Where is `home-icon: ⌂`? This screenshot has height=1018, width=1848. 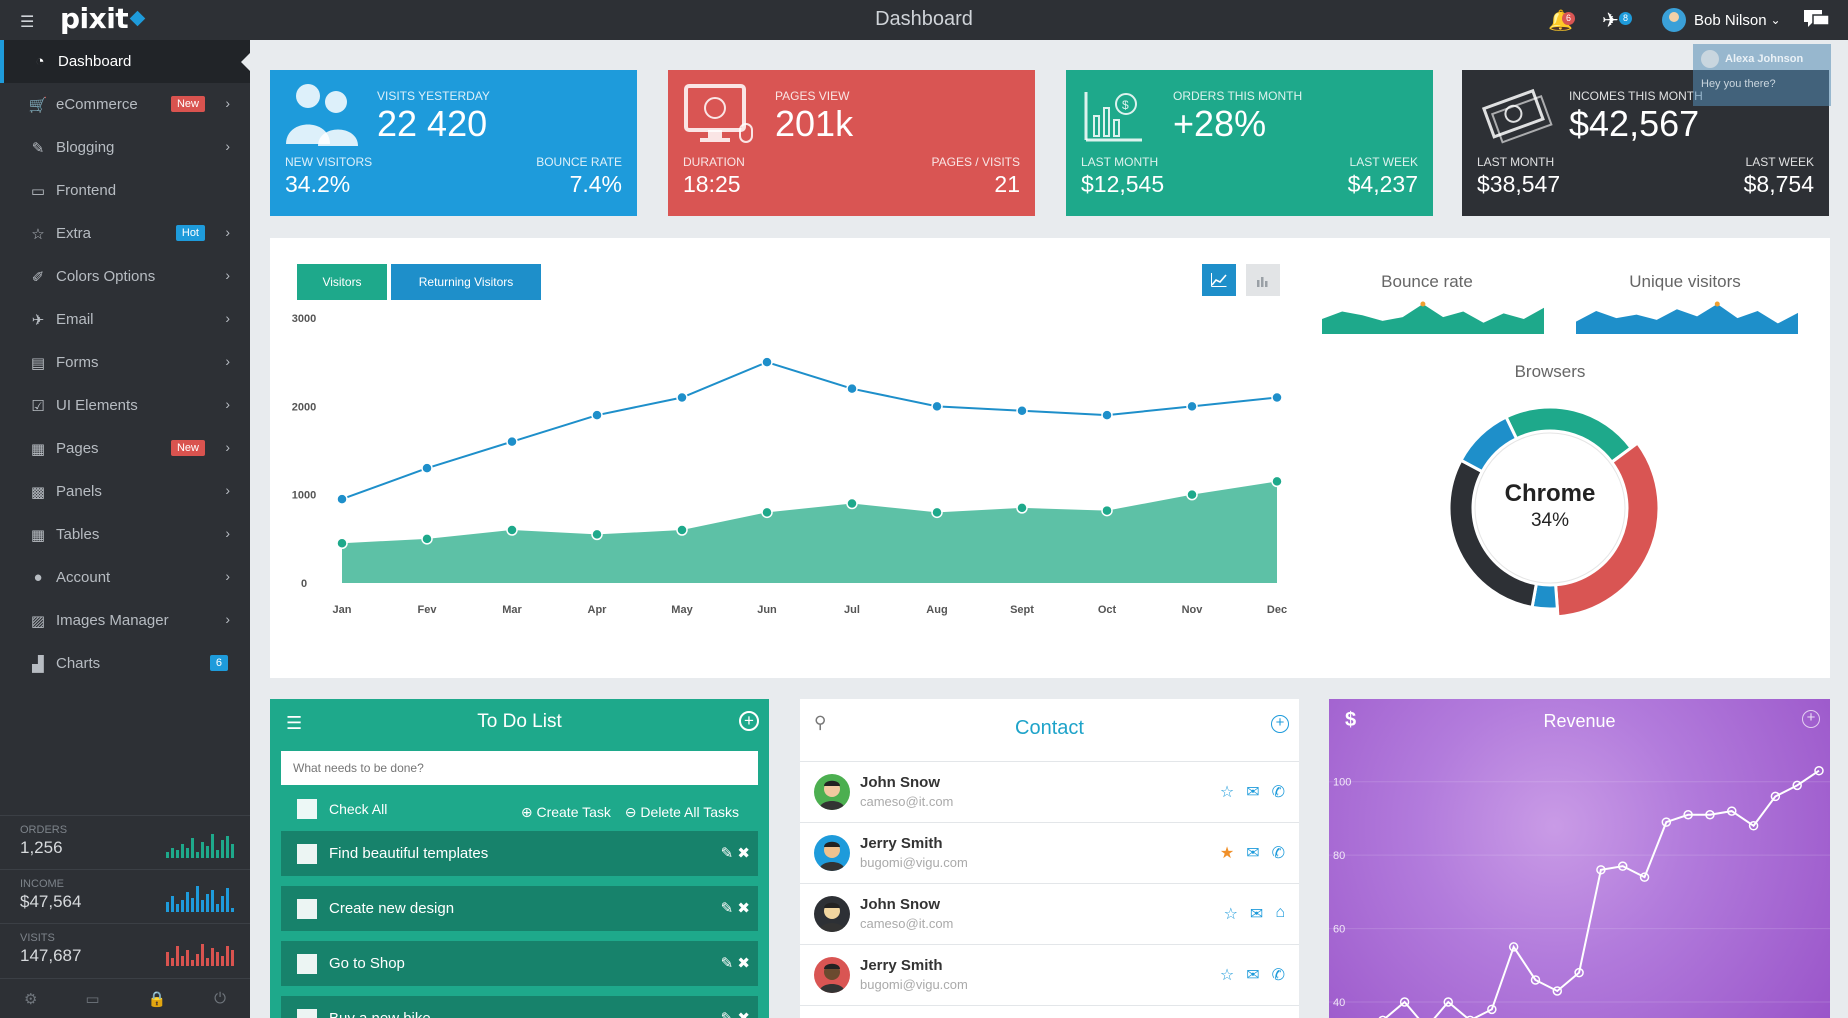 home-icon: ⌂ is located at coordinates (1280, 912).